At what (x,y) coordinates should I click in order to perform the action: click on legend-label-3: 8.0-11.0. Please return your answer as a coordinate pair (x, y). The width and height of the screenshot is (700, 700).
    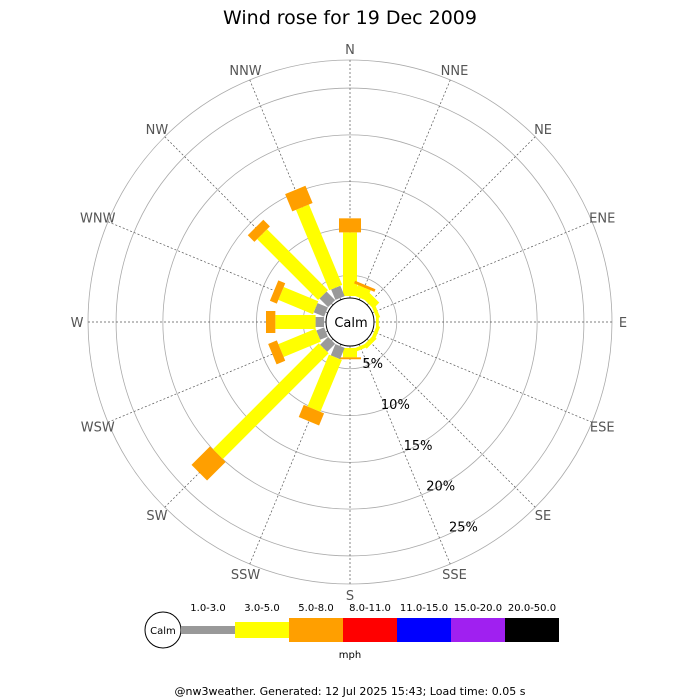
    Looking at the image, I should click on (370, 608).